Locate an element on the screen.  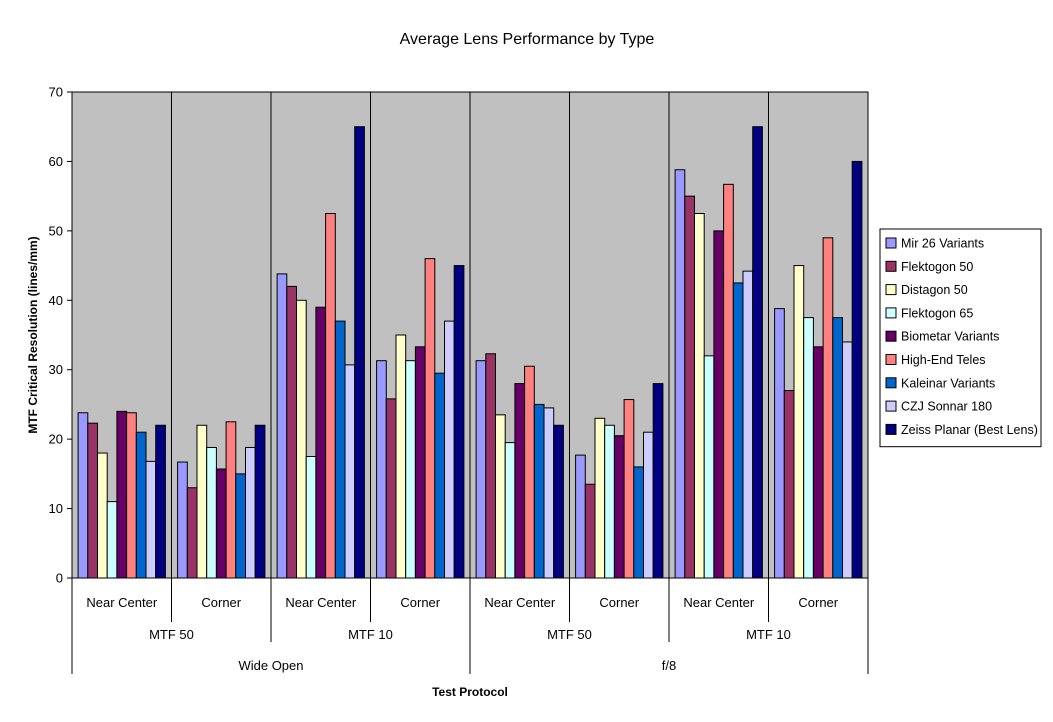
y-tick-label: 70 is located at coordinates (56, 92).